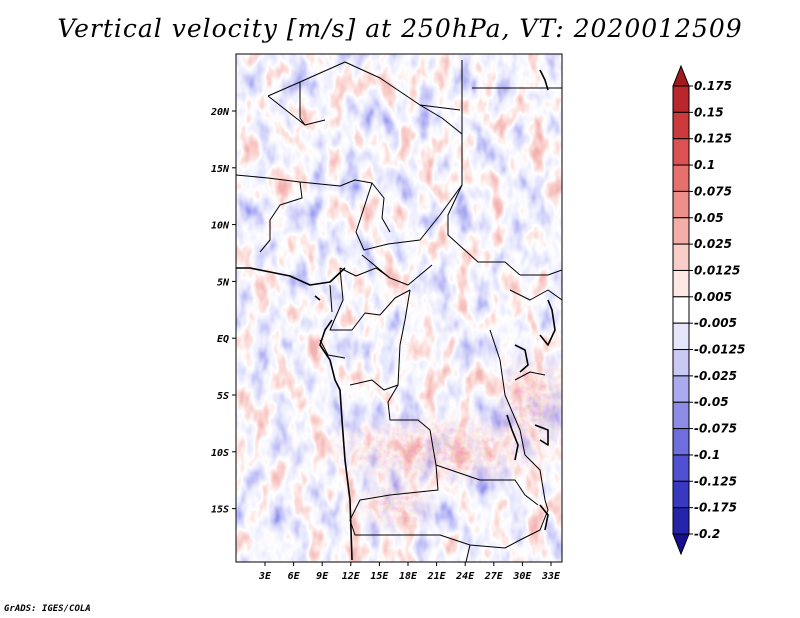 The image size is (800, 618). What do you see at coordinates (220, 112) in the screenshot?
I see `lat-label: 20N` at bounding box center [220, 112].